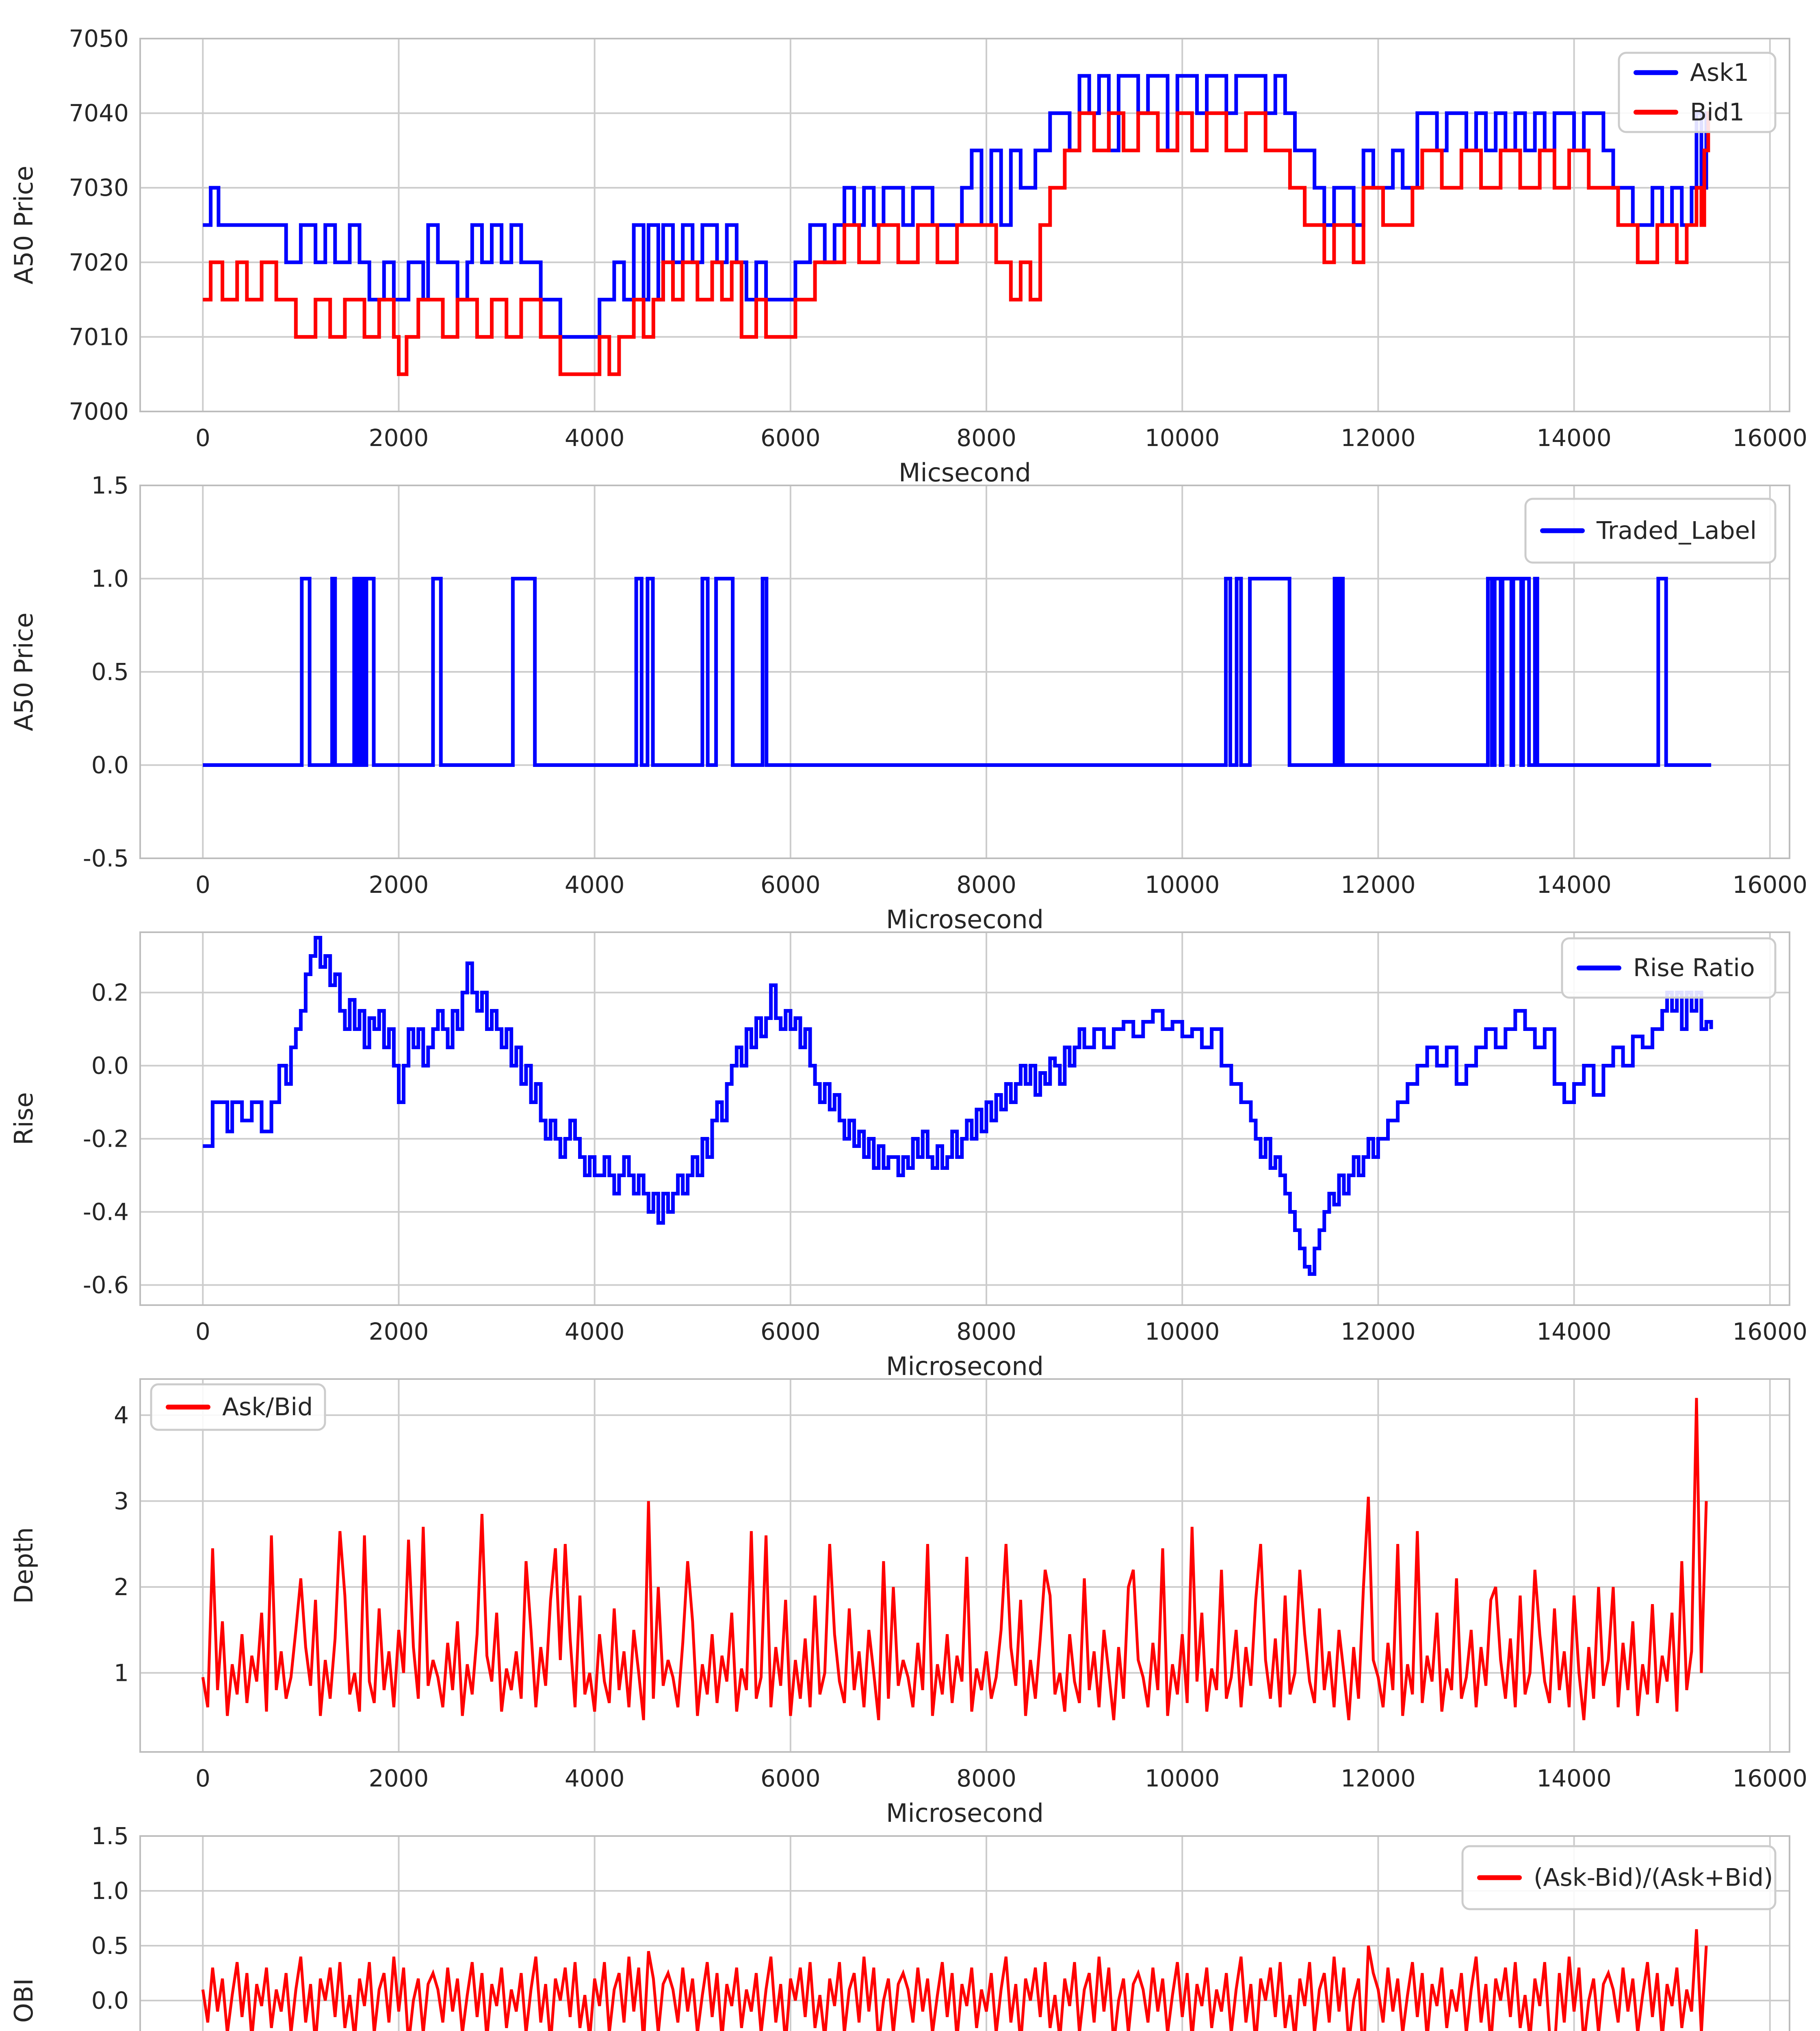 The image size is (1820, 2031). What do you see at coordinates (121, 1501) in the screenshot?
I see `y-tick-label: 3` at bounding box center [121, 1501].